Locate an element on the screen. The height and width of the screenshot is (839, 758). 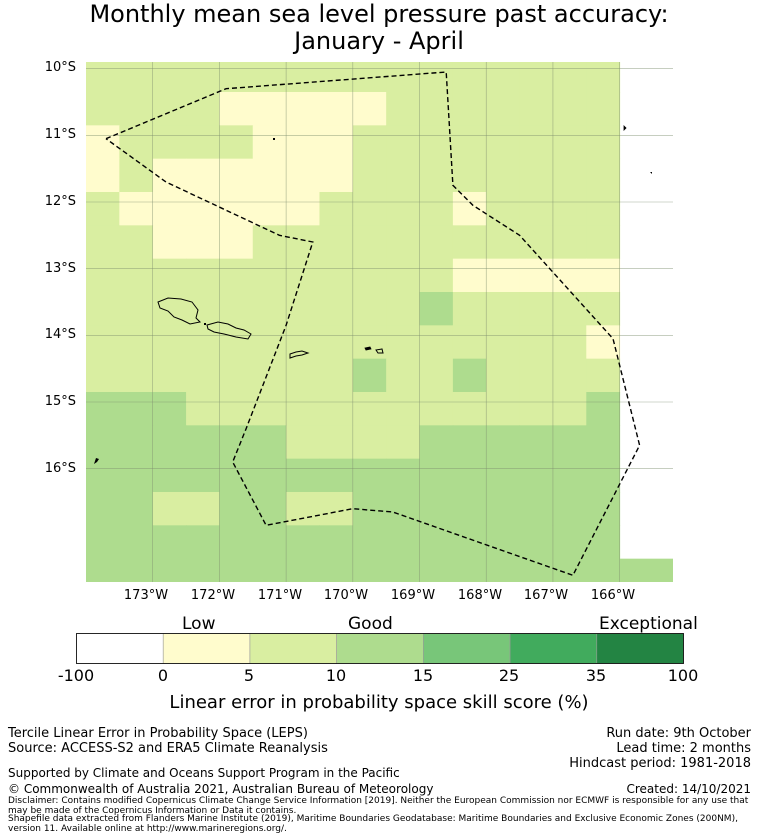
colorbar-tick: 35 is located at coordinates (596, 675).